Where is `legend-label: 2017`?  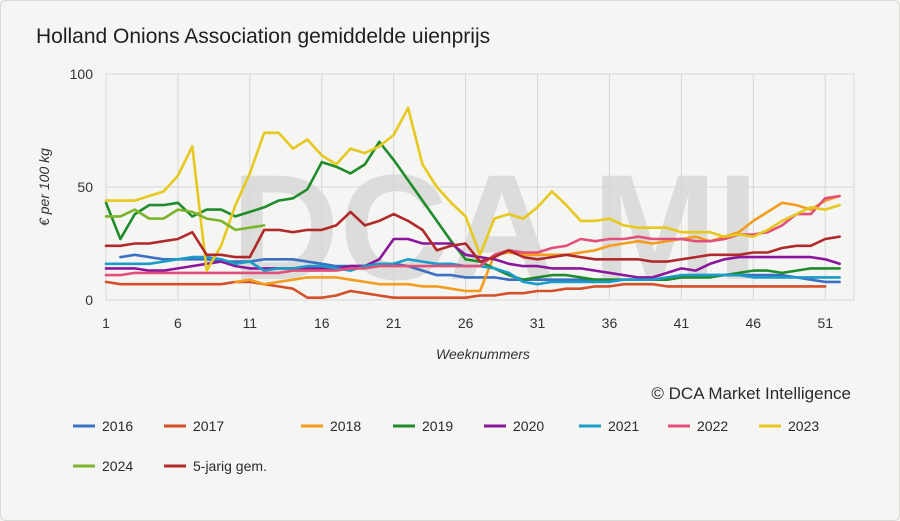 legend-label: 2017 is located at coordinates (208, 426).